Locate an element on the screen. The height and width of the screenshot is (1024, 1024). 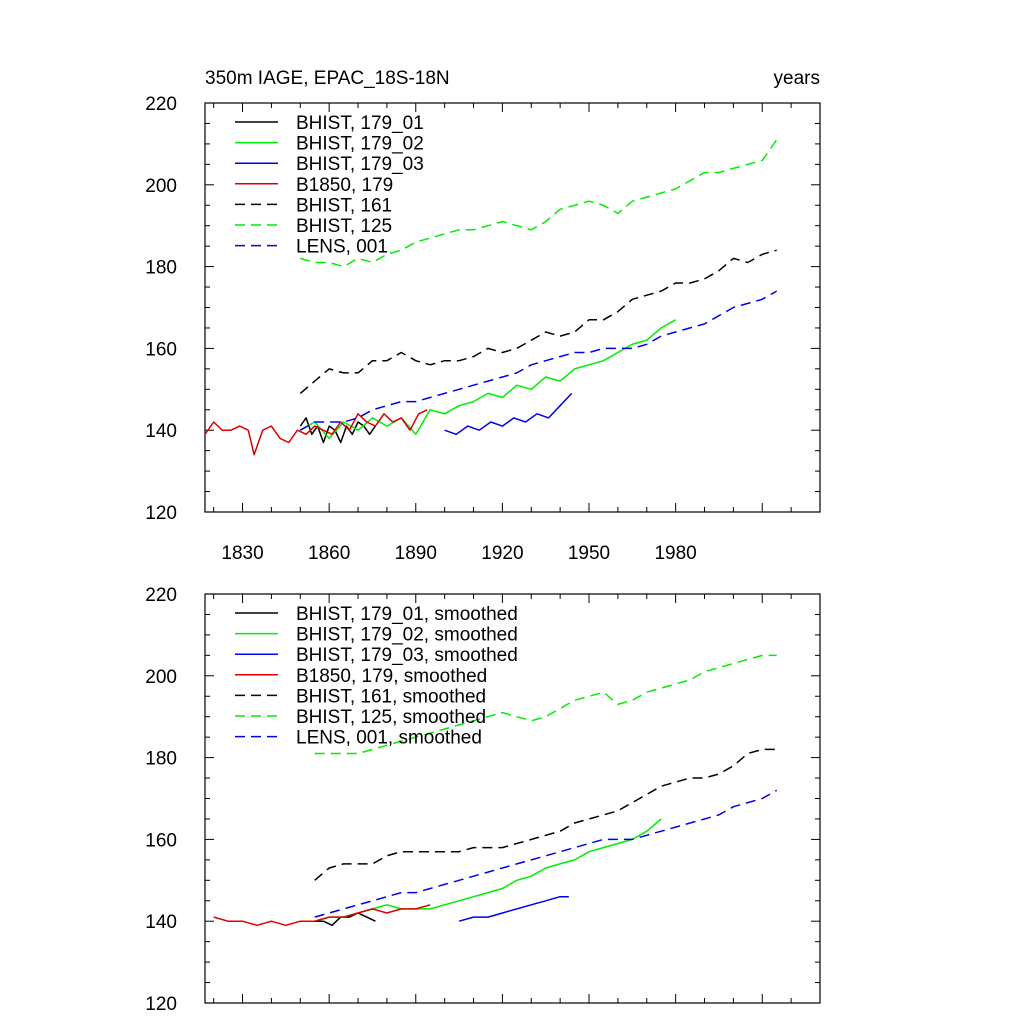
legend-label: B1850, 179, smoothed is located at coordinates (391, 676).